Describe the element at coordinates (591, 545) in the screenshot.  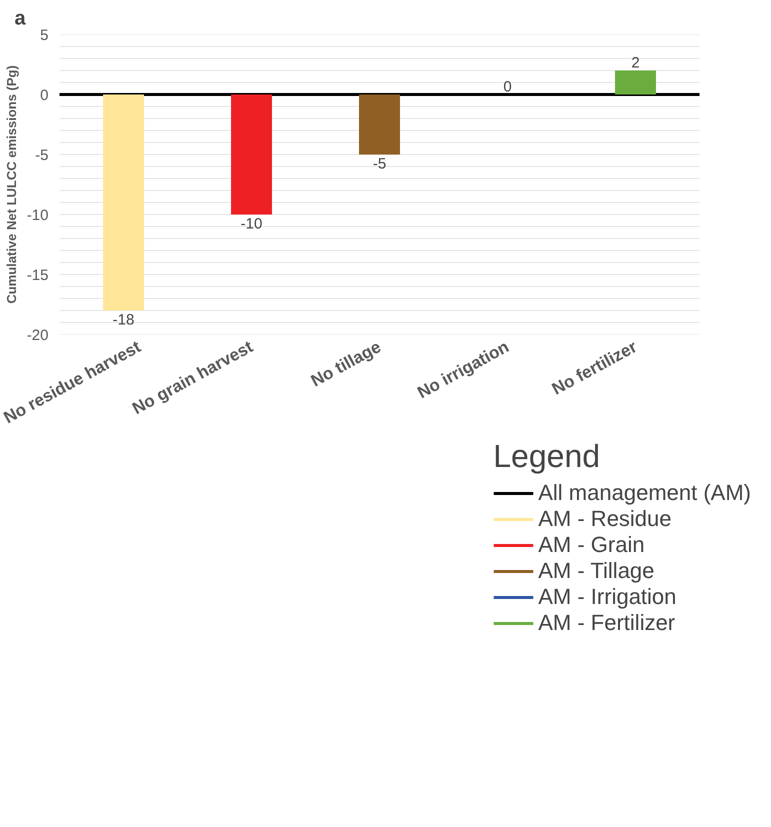
I see `legend-label: AM - Grain` at that location.